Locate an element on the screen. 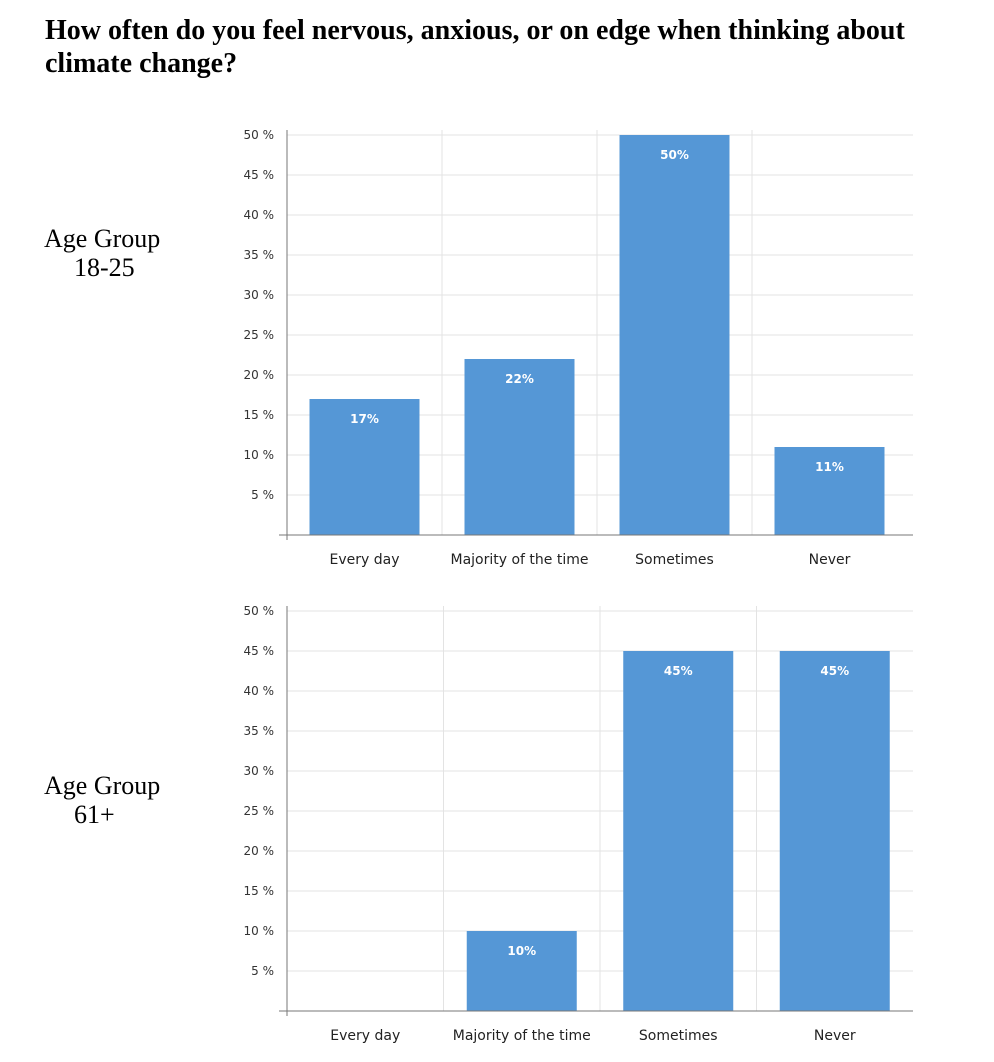 The width and height of the screenshot is (994, 1062). group-label-1: Age Group 18-25 is located at coordinates (119, 253).